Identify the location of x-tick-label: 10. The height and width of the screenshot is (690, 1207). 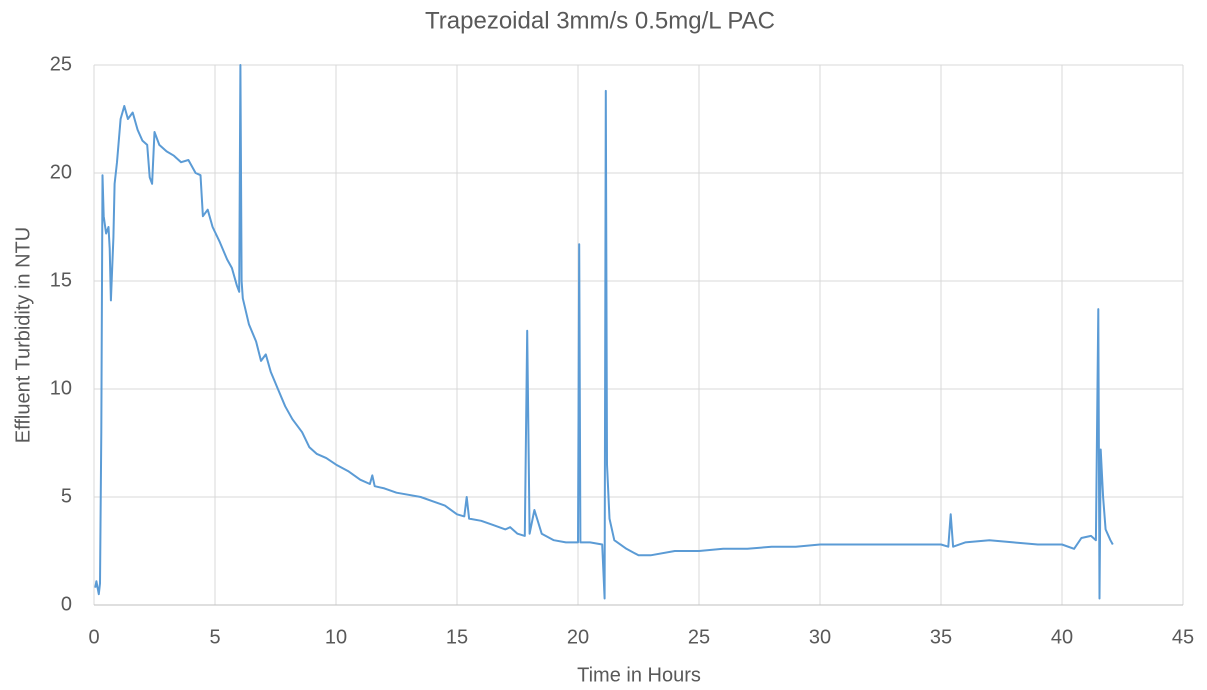
(336, 637).